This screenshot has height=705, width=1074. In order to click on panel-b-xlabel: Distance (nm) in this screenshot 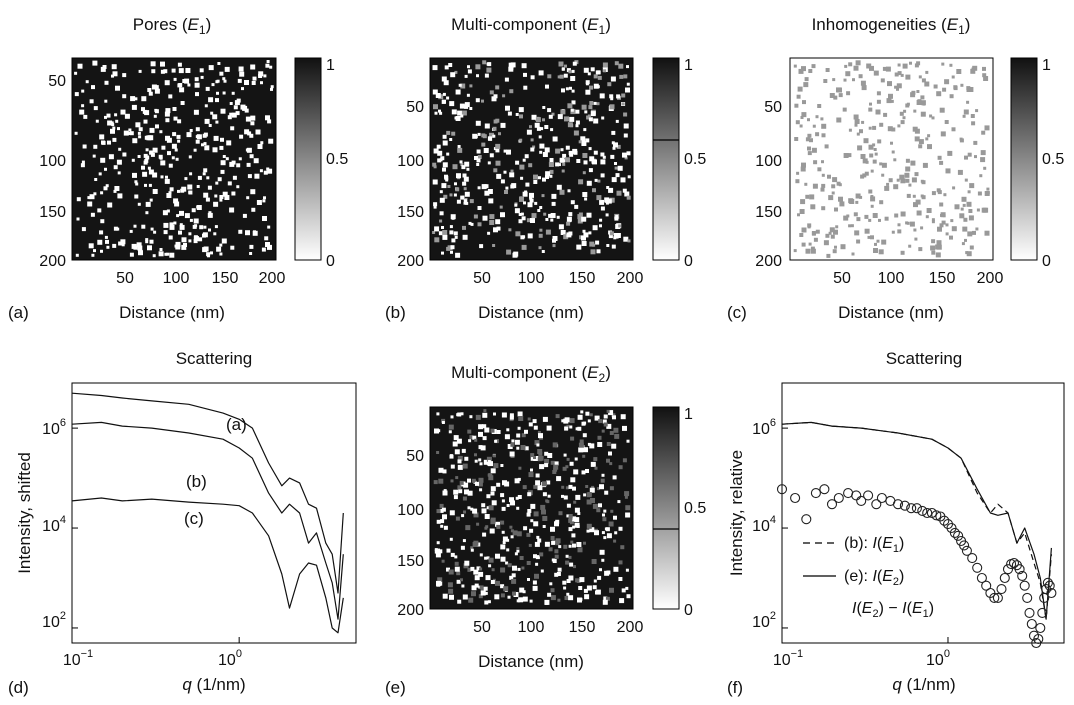, I will do `click(531, 312)`.